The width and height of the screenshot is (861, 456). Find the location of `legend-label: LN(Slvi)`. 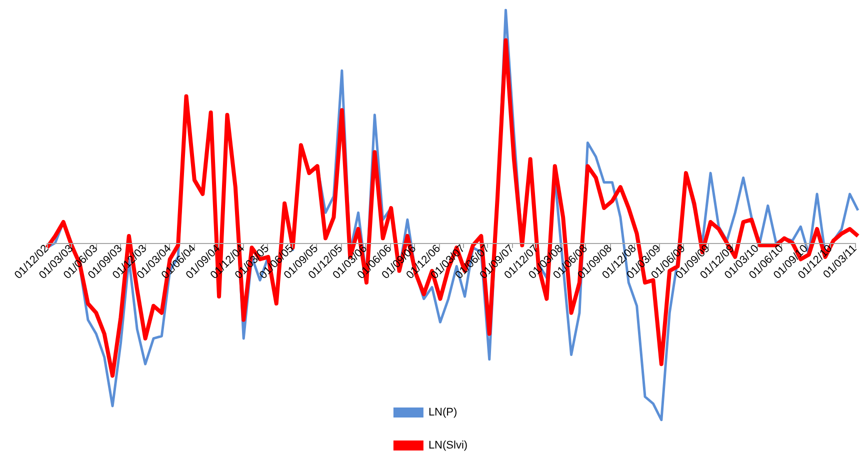

legend-label: LN(Slvi) is located at coordinates (448, 446).